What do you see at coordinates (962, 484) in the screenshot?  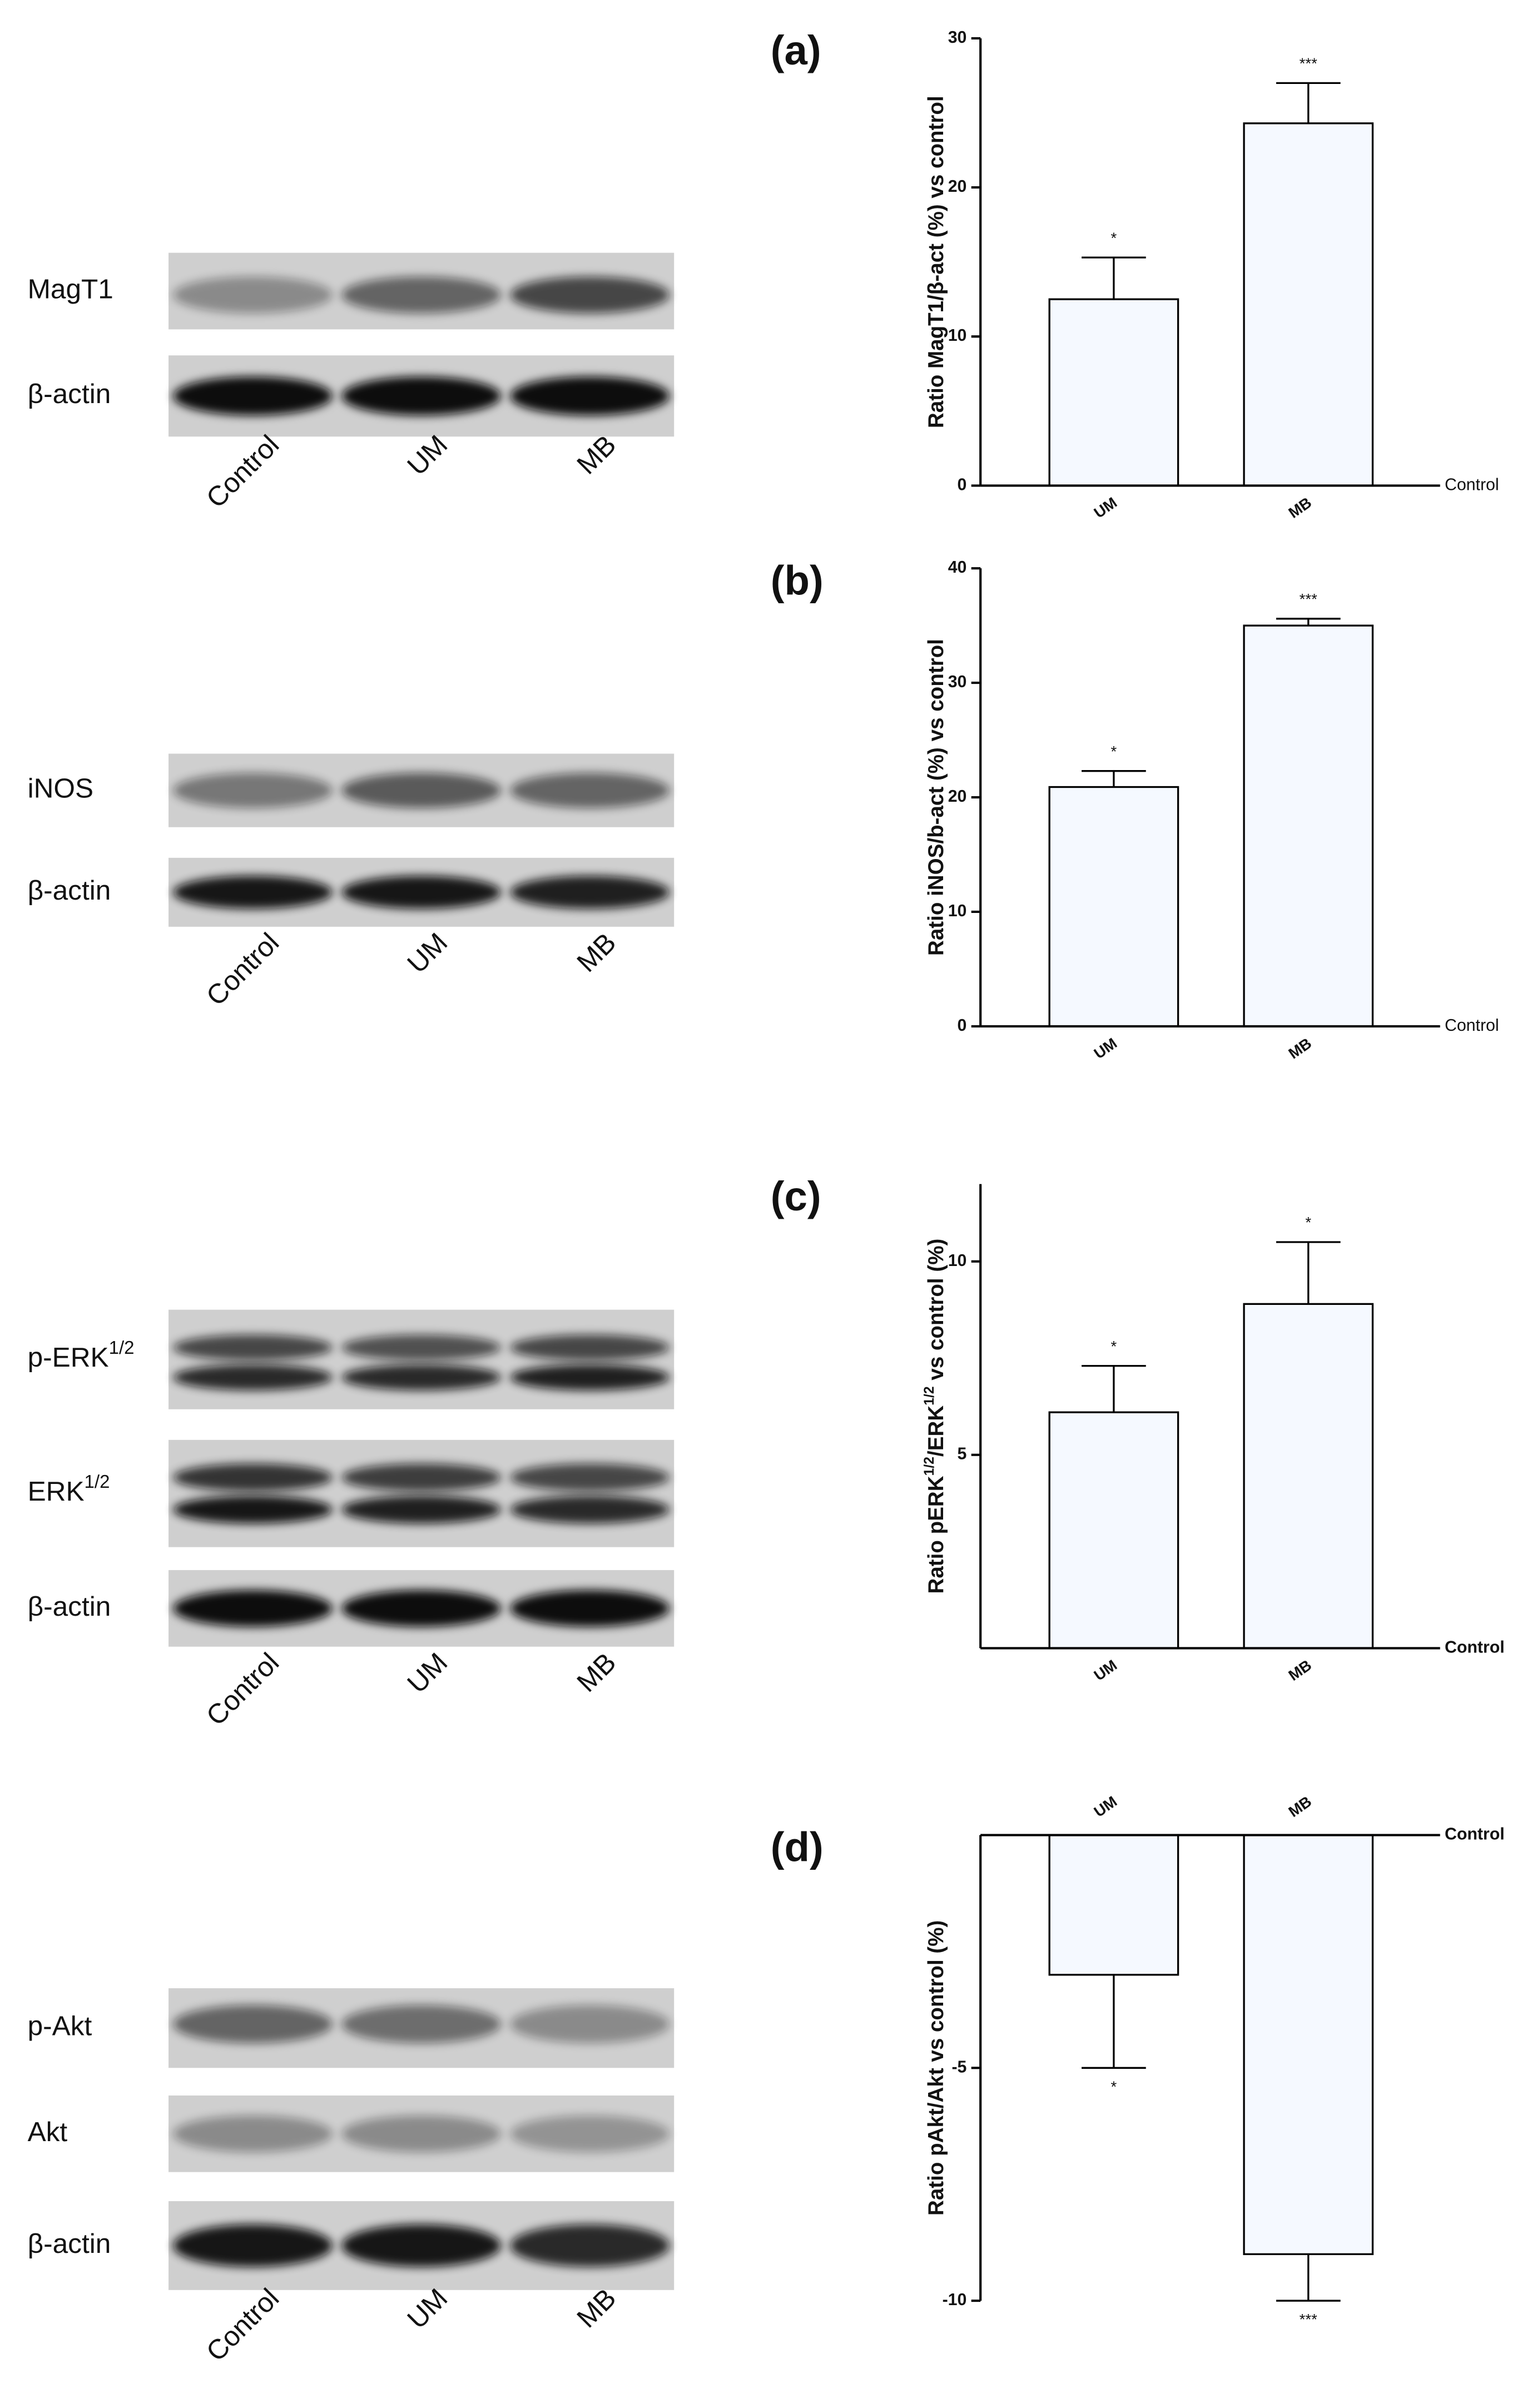 I see `y-tick-label: 0` at bounding box center [962, 484].